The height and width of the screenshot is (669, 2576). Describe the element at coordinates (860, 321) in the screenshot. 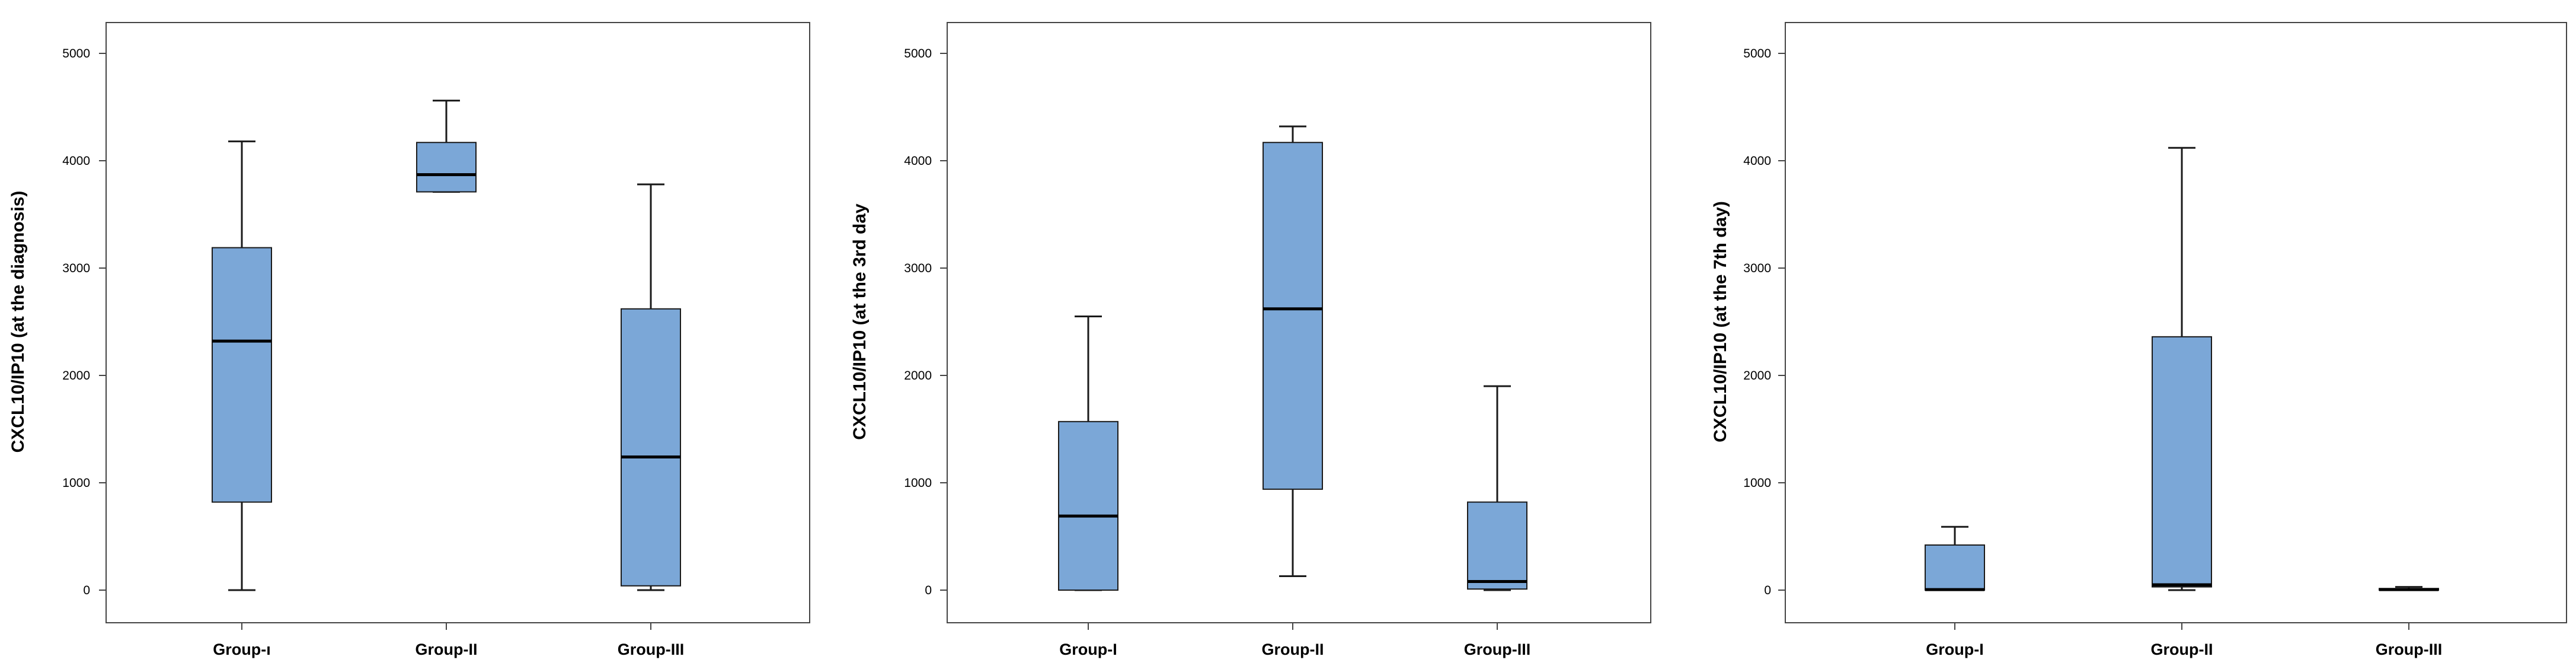

I see `y-axis-title: CXCL10/IP10 (at the 3rd day` at that location.